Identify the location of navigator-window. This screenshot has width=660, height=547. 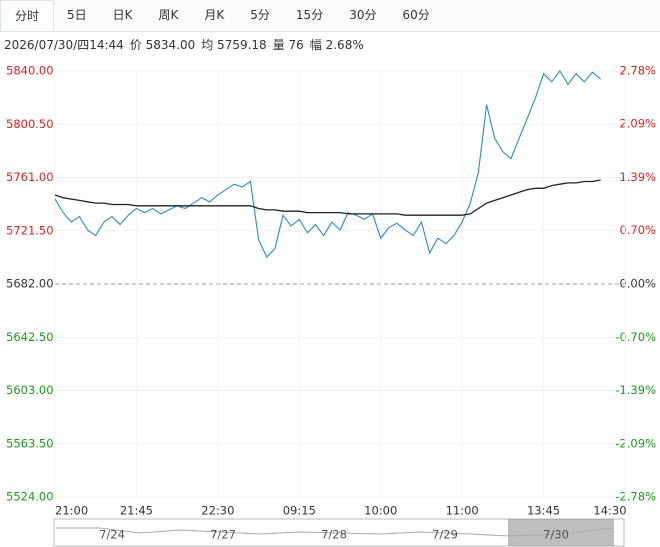
(561, 532).